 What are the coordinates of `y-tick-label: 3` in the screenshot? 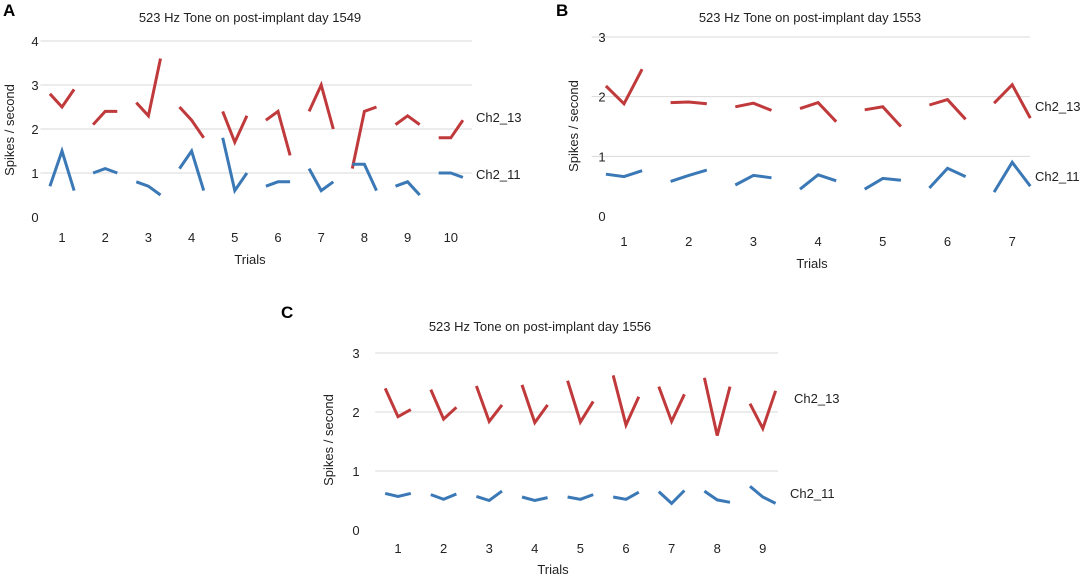 It's located at (601, 37).